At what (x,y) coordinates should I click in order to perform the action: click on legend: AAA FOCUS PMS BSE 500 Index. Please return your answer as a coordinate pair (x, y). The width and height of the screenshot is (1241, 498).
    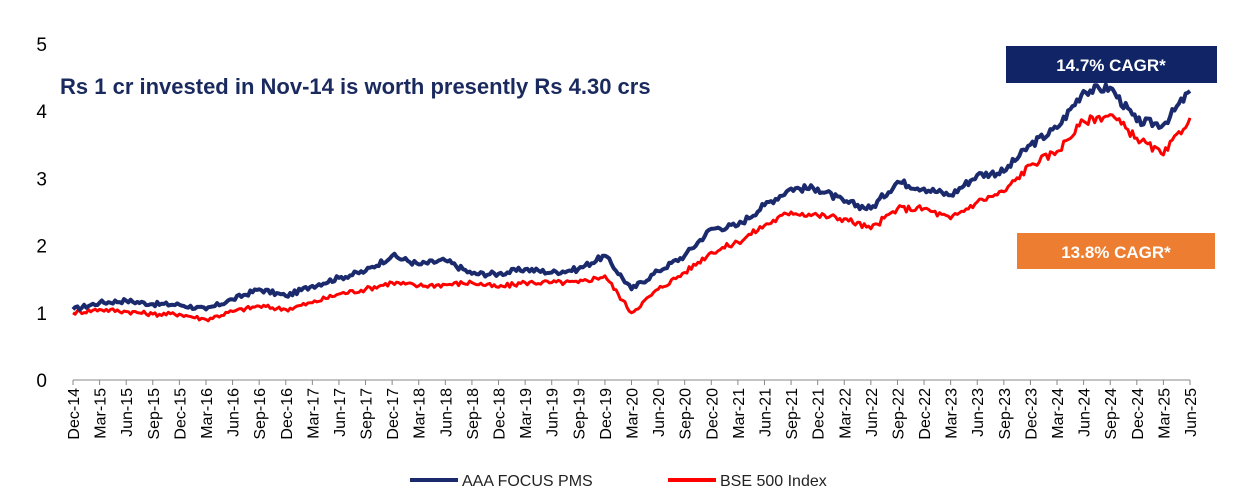
    Looking at the image, I should click on (618, 481).